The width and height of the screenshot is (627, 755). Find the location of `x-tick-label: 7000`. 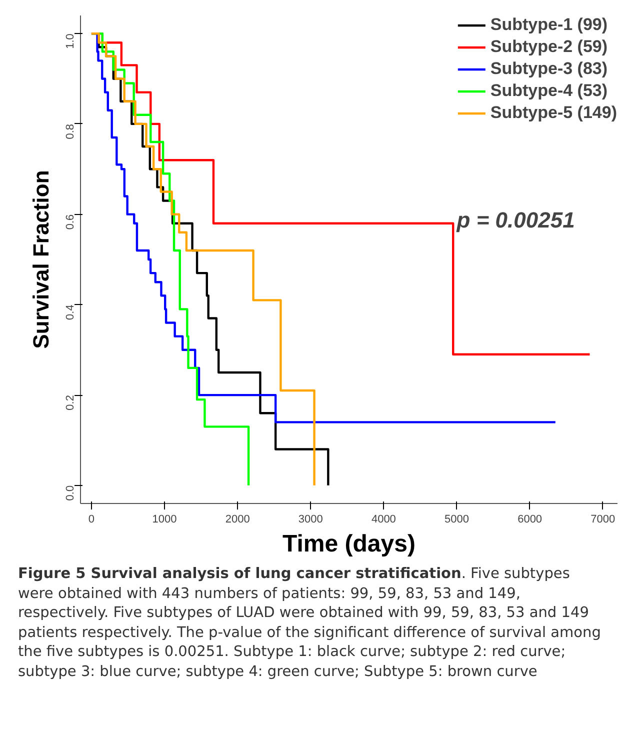

x-tick-label: 7000 is located at coordinates (603, 520).